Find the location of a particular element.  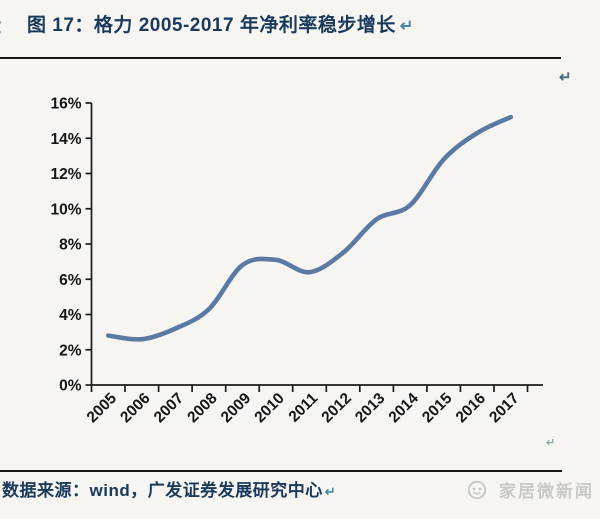

x-tick-label: 2009 is located at coordinates (236, 408).